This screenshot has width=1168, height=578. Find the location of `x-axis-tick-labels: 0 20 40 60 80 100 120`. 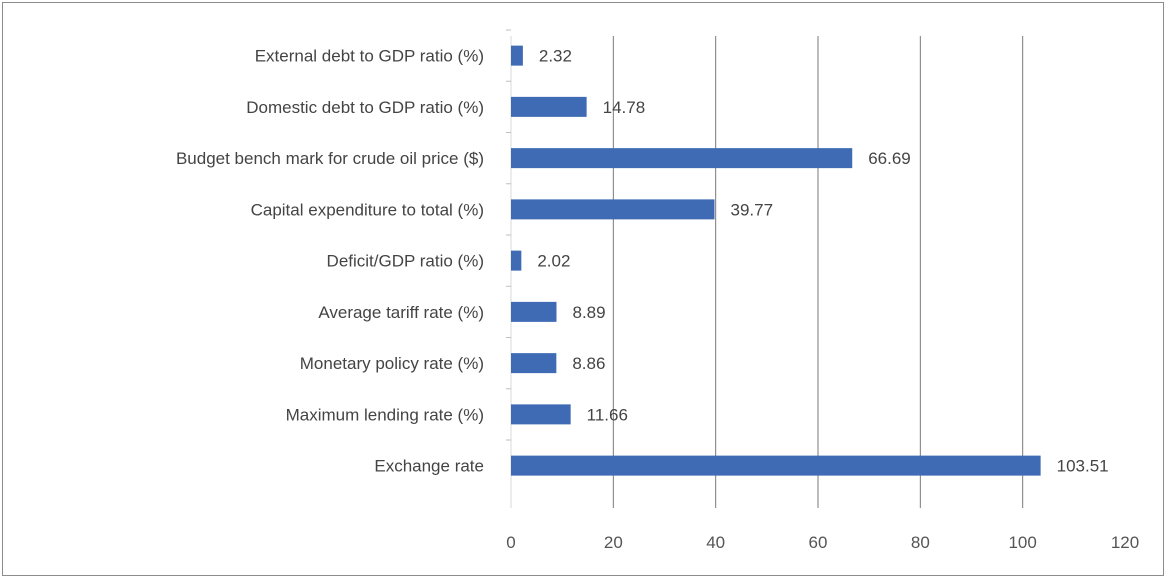

x-axis-tick-labels: 0 20 40 60 80 100 120 is located at coordinates (822, 542).